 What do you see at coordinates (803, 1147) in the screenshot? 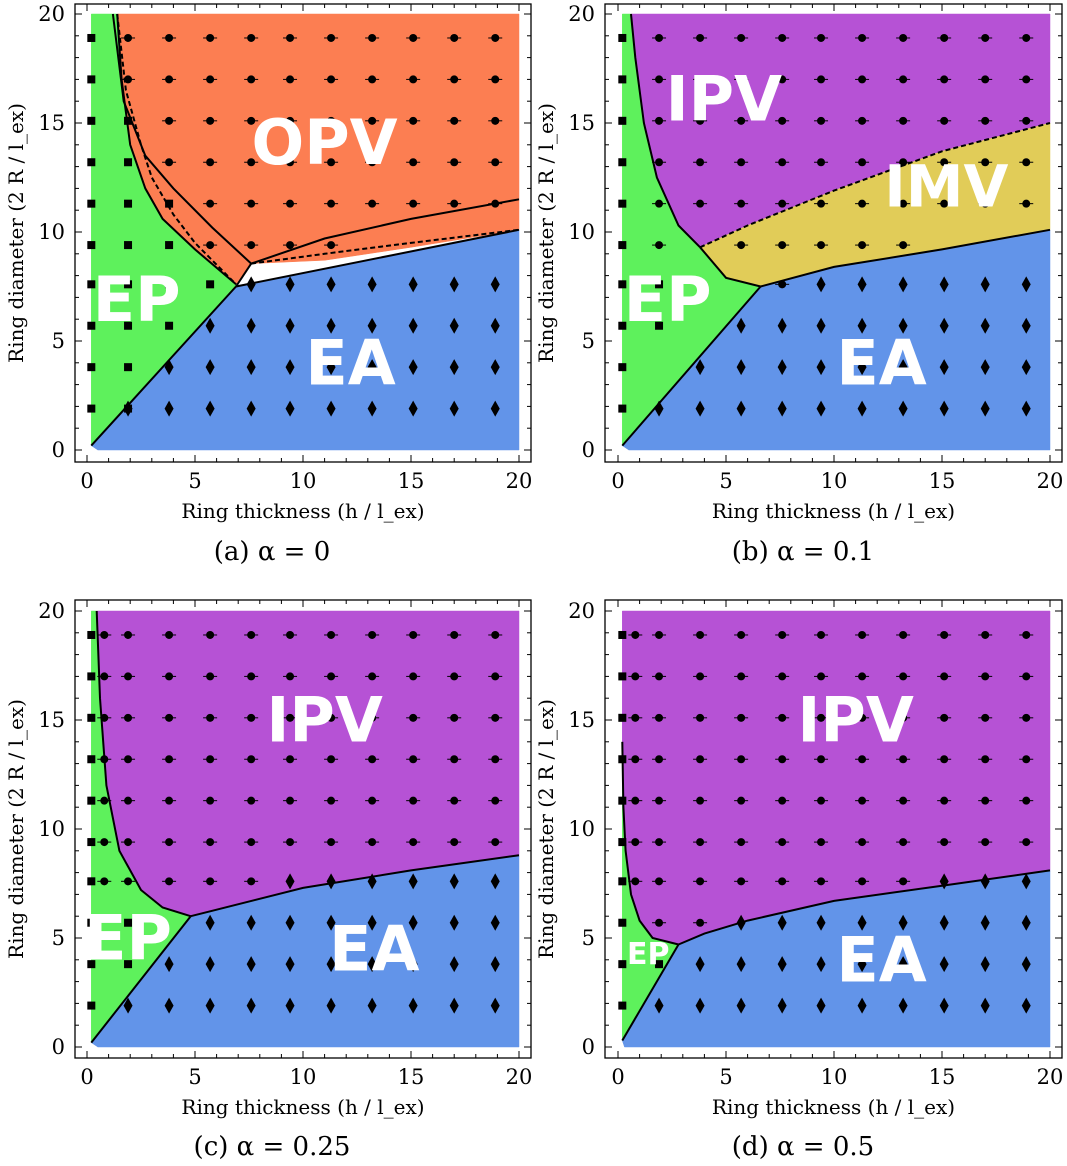
I see `panel-caption: (d) α = 0.5` at bounding box center [803, 1147].